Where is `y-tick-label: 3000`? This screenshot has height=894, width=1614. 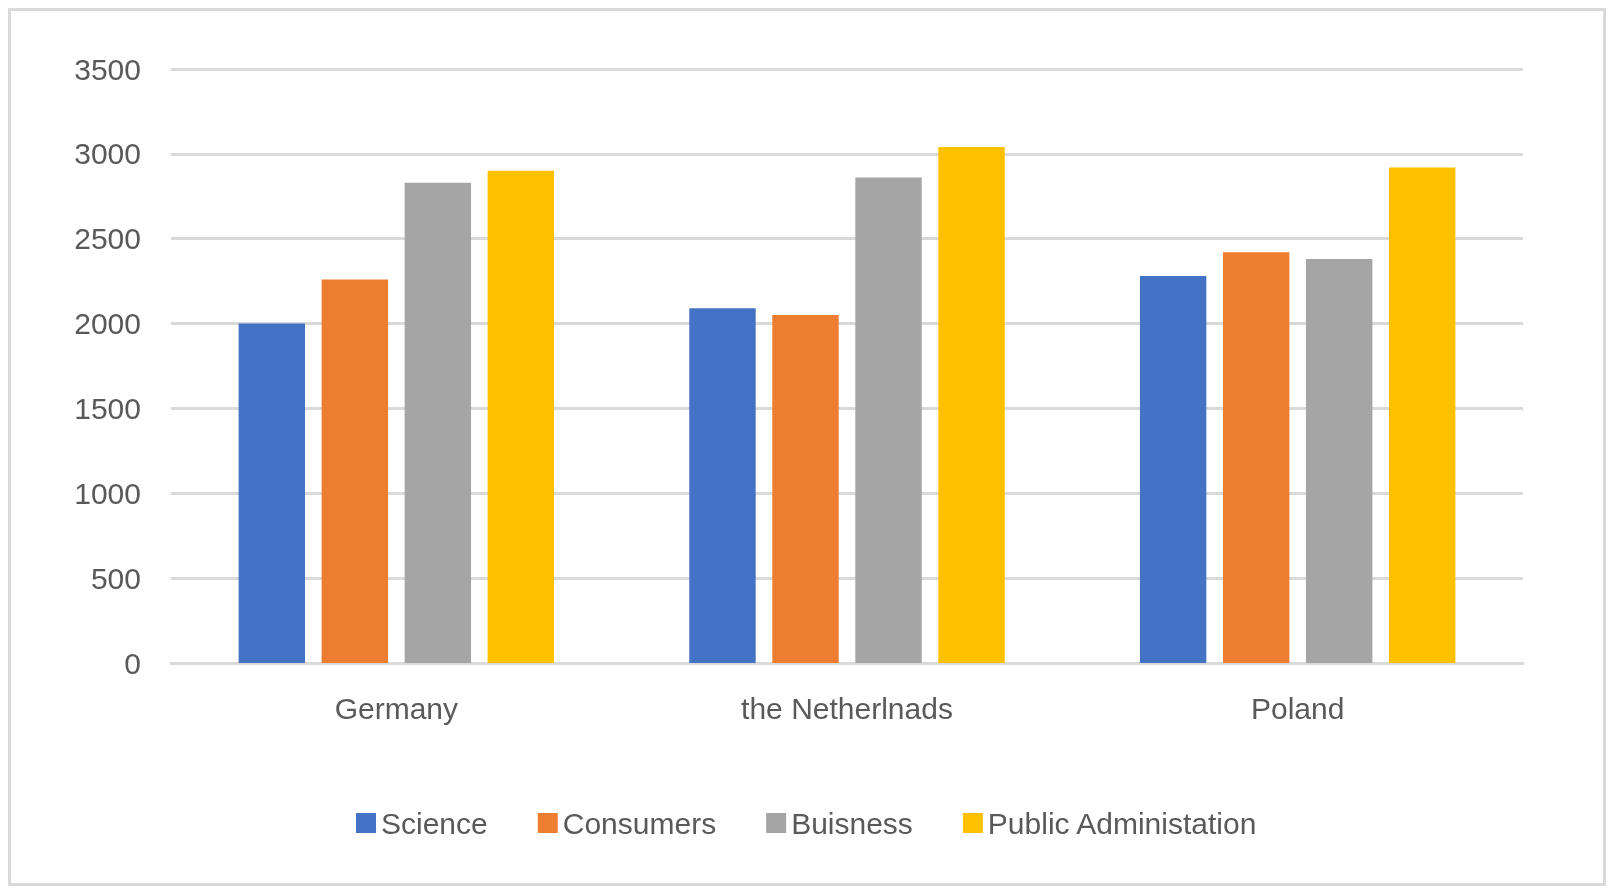 y-tick-label: 3000 is located at coordinates (107, 154).